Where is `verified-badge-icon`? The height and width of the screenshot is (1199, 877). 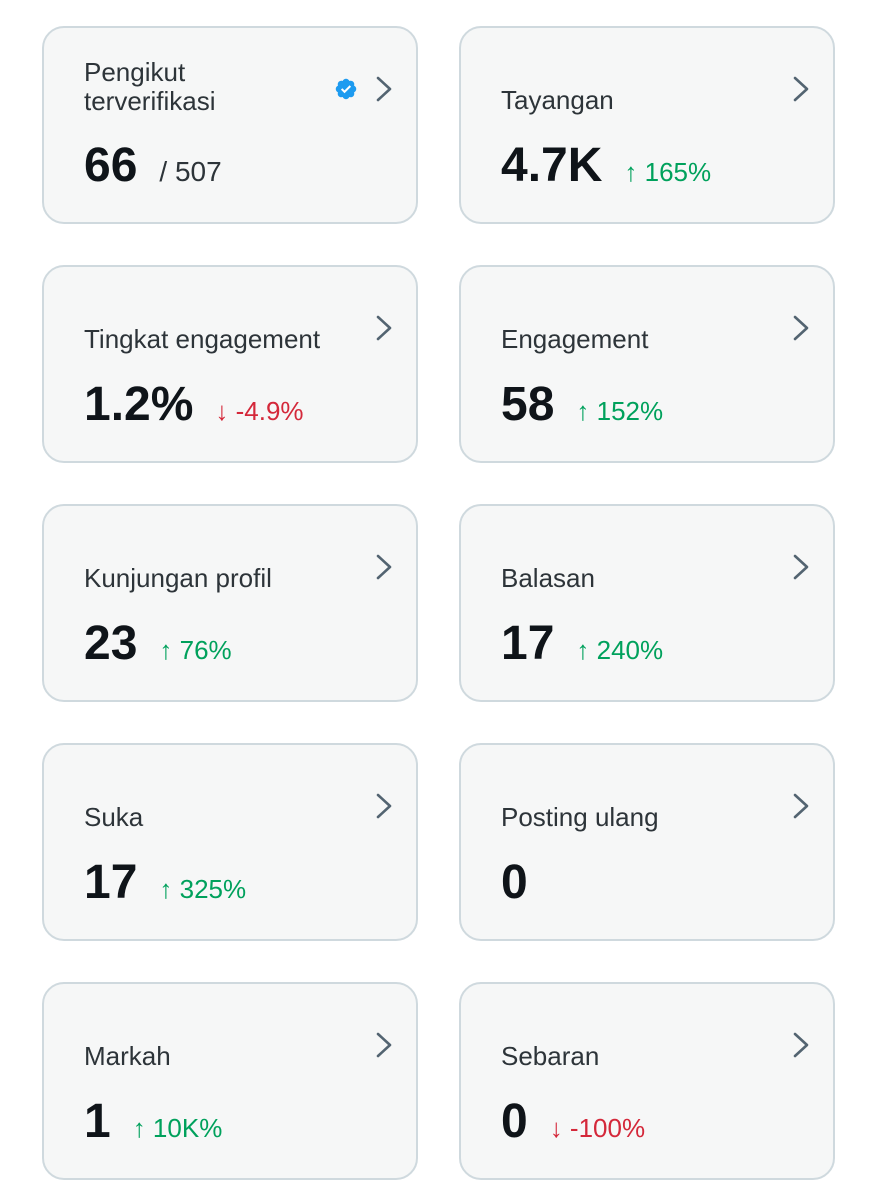
verified-badge-icon is located at coordinates (346, 89).